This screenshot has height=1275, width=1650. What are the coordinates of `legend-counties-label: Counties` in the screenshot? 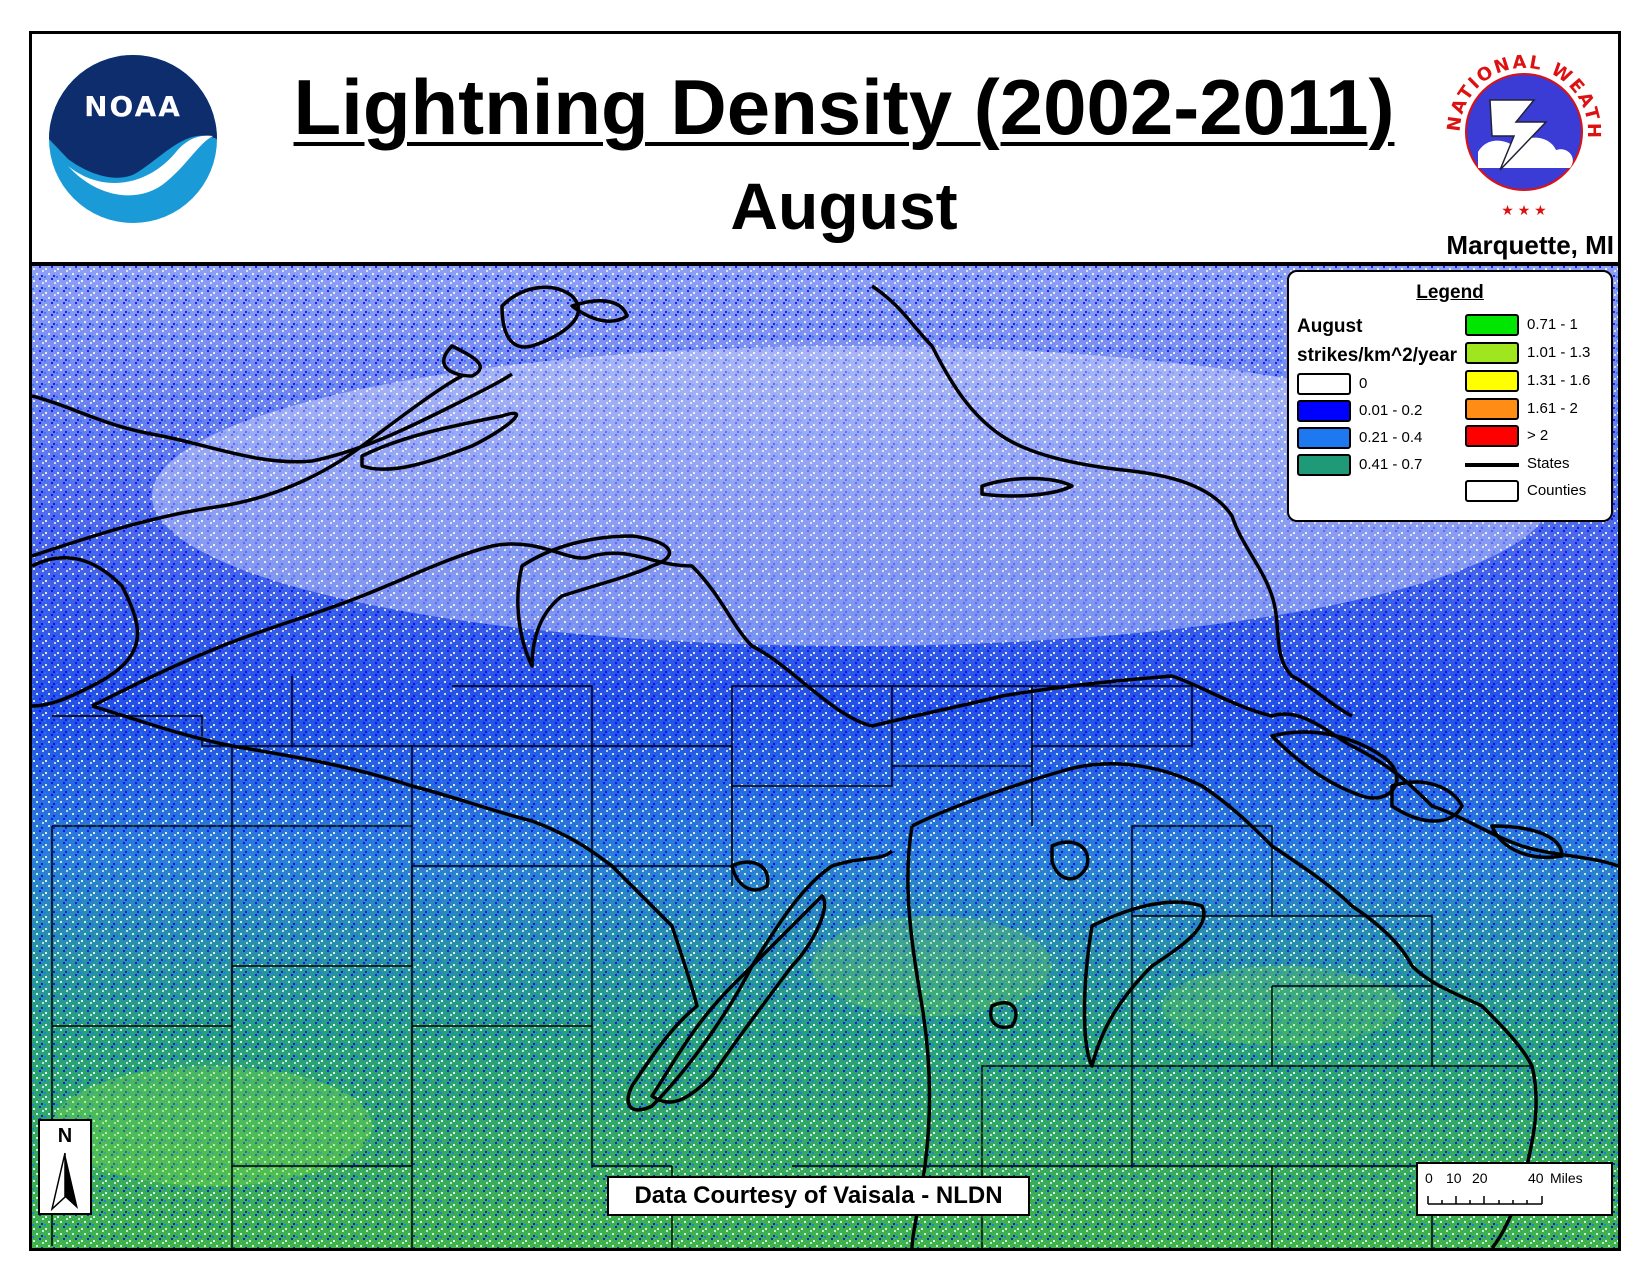 It's located at (1557, 490).